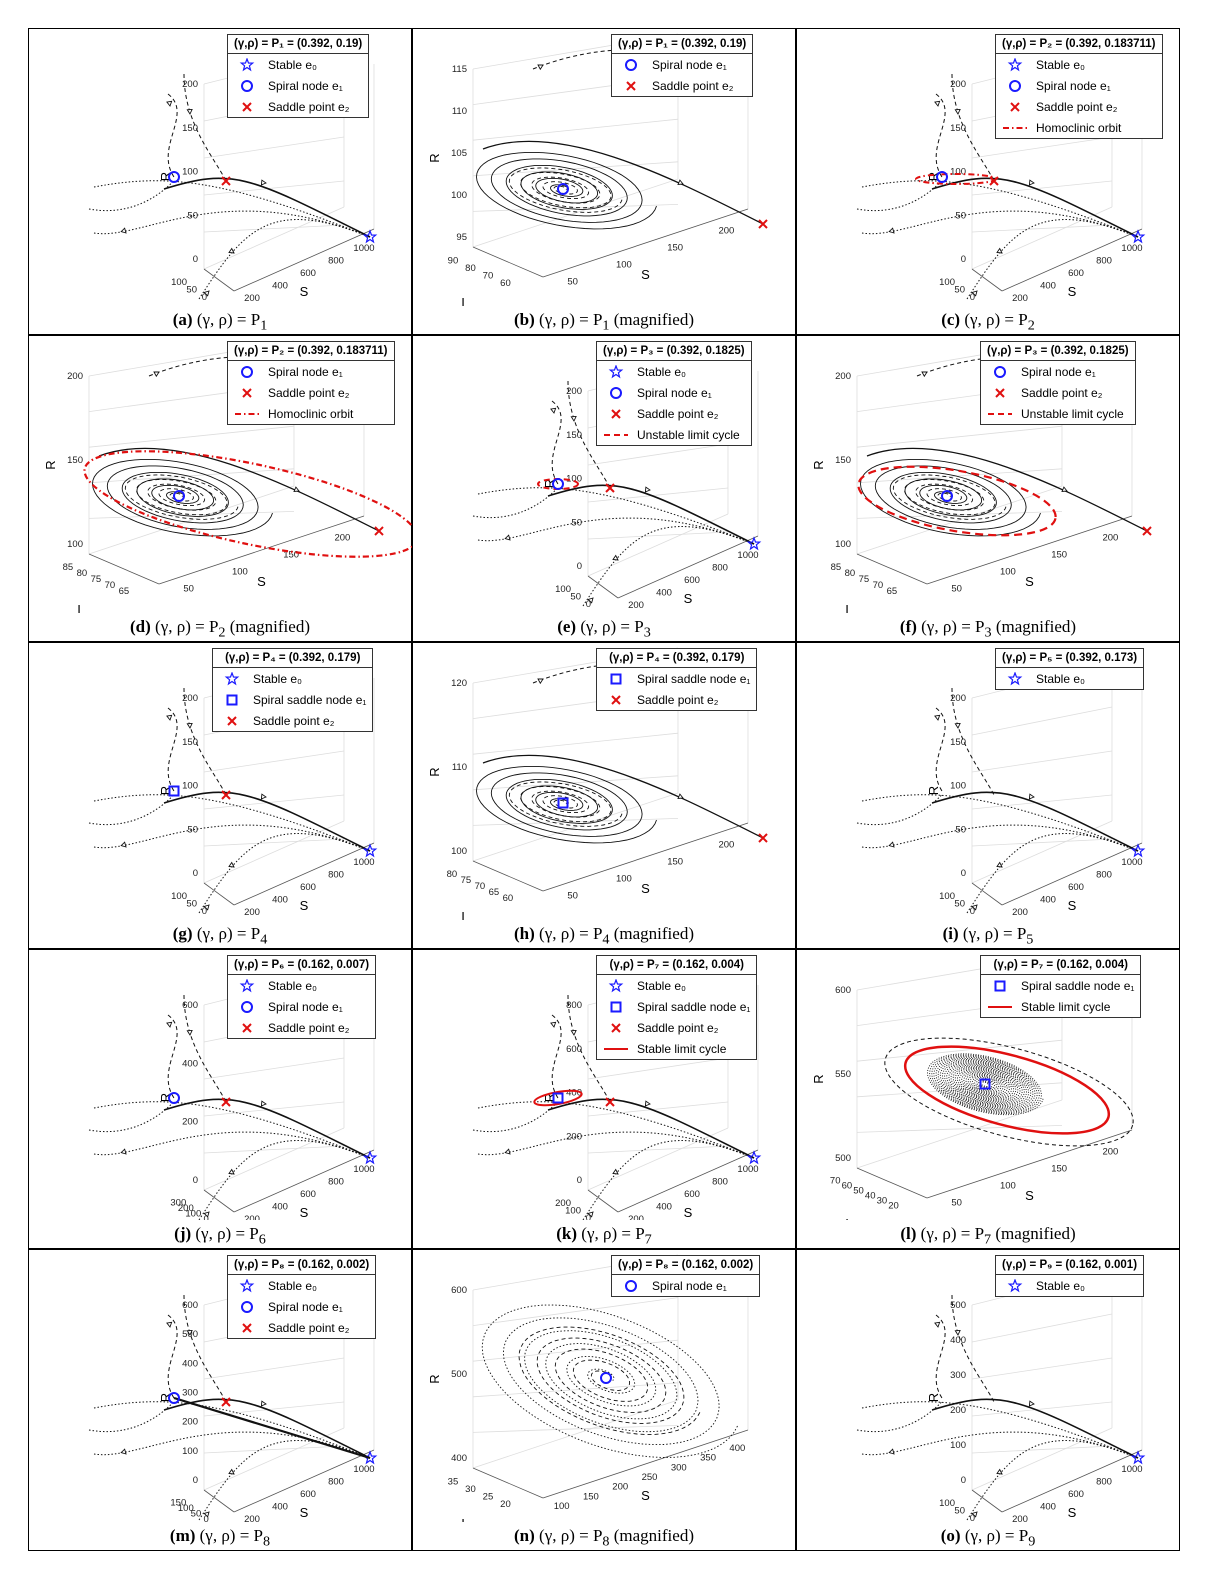  I want to click on i-tick-label: 85, so click(836, 567).